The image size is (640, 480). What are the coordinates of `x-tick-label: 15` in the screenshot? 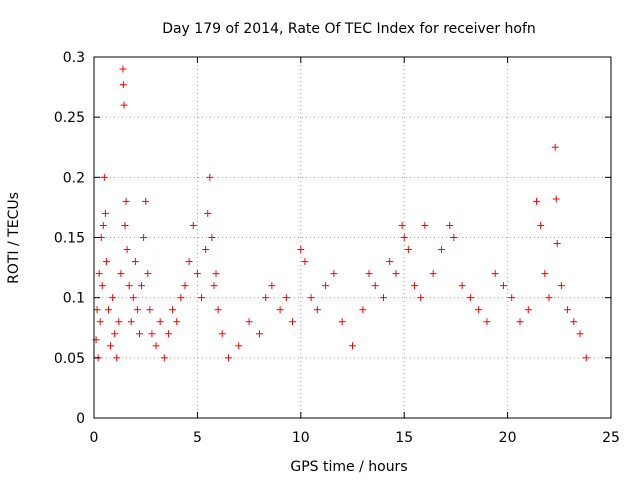 It's located at (404, 438).